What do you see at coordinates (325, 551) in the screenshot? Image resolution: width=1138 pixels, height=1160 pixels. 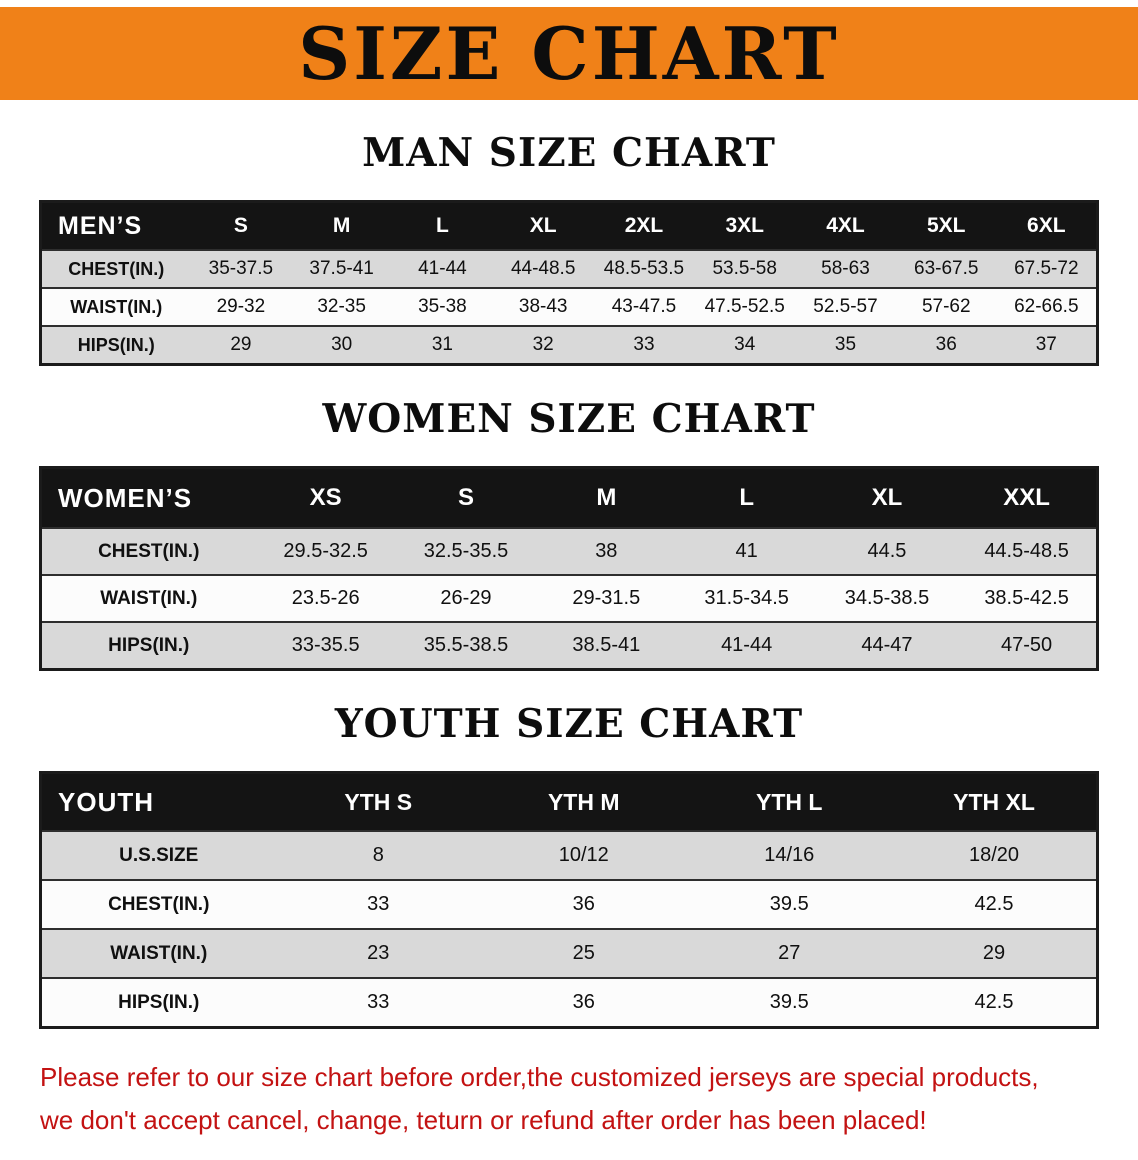 I see `cell-value: 29.5-32.5` at bounding box center [325, 551].